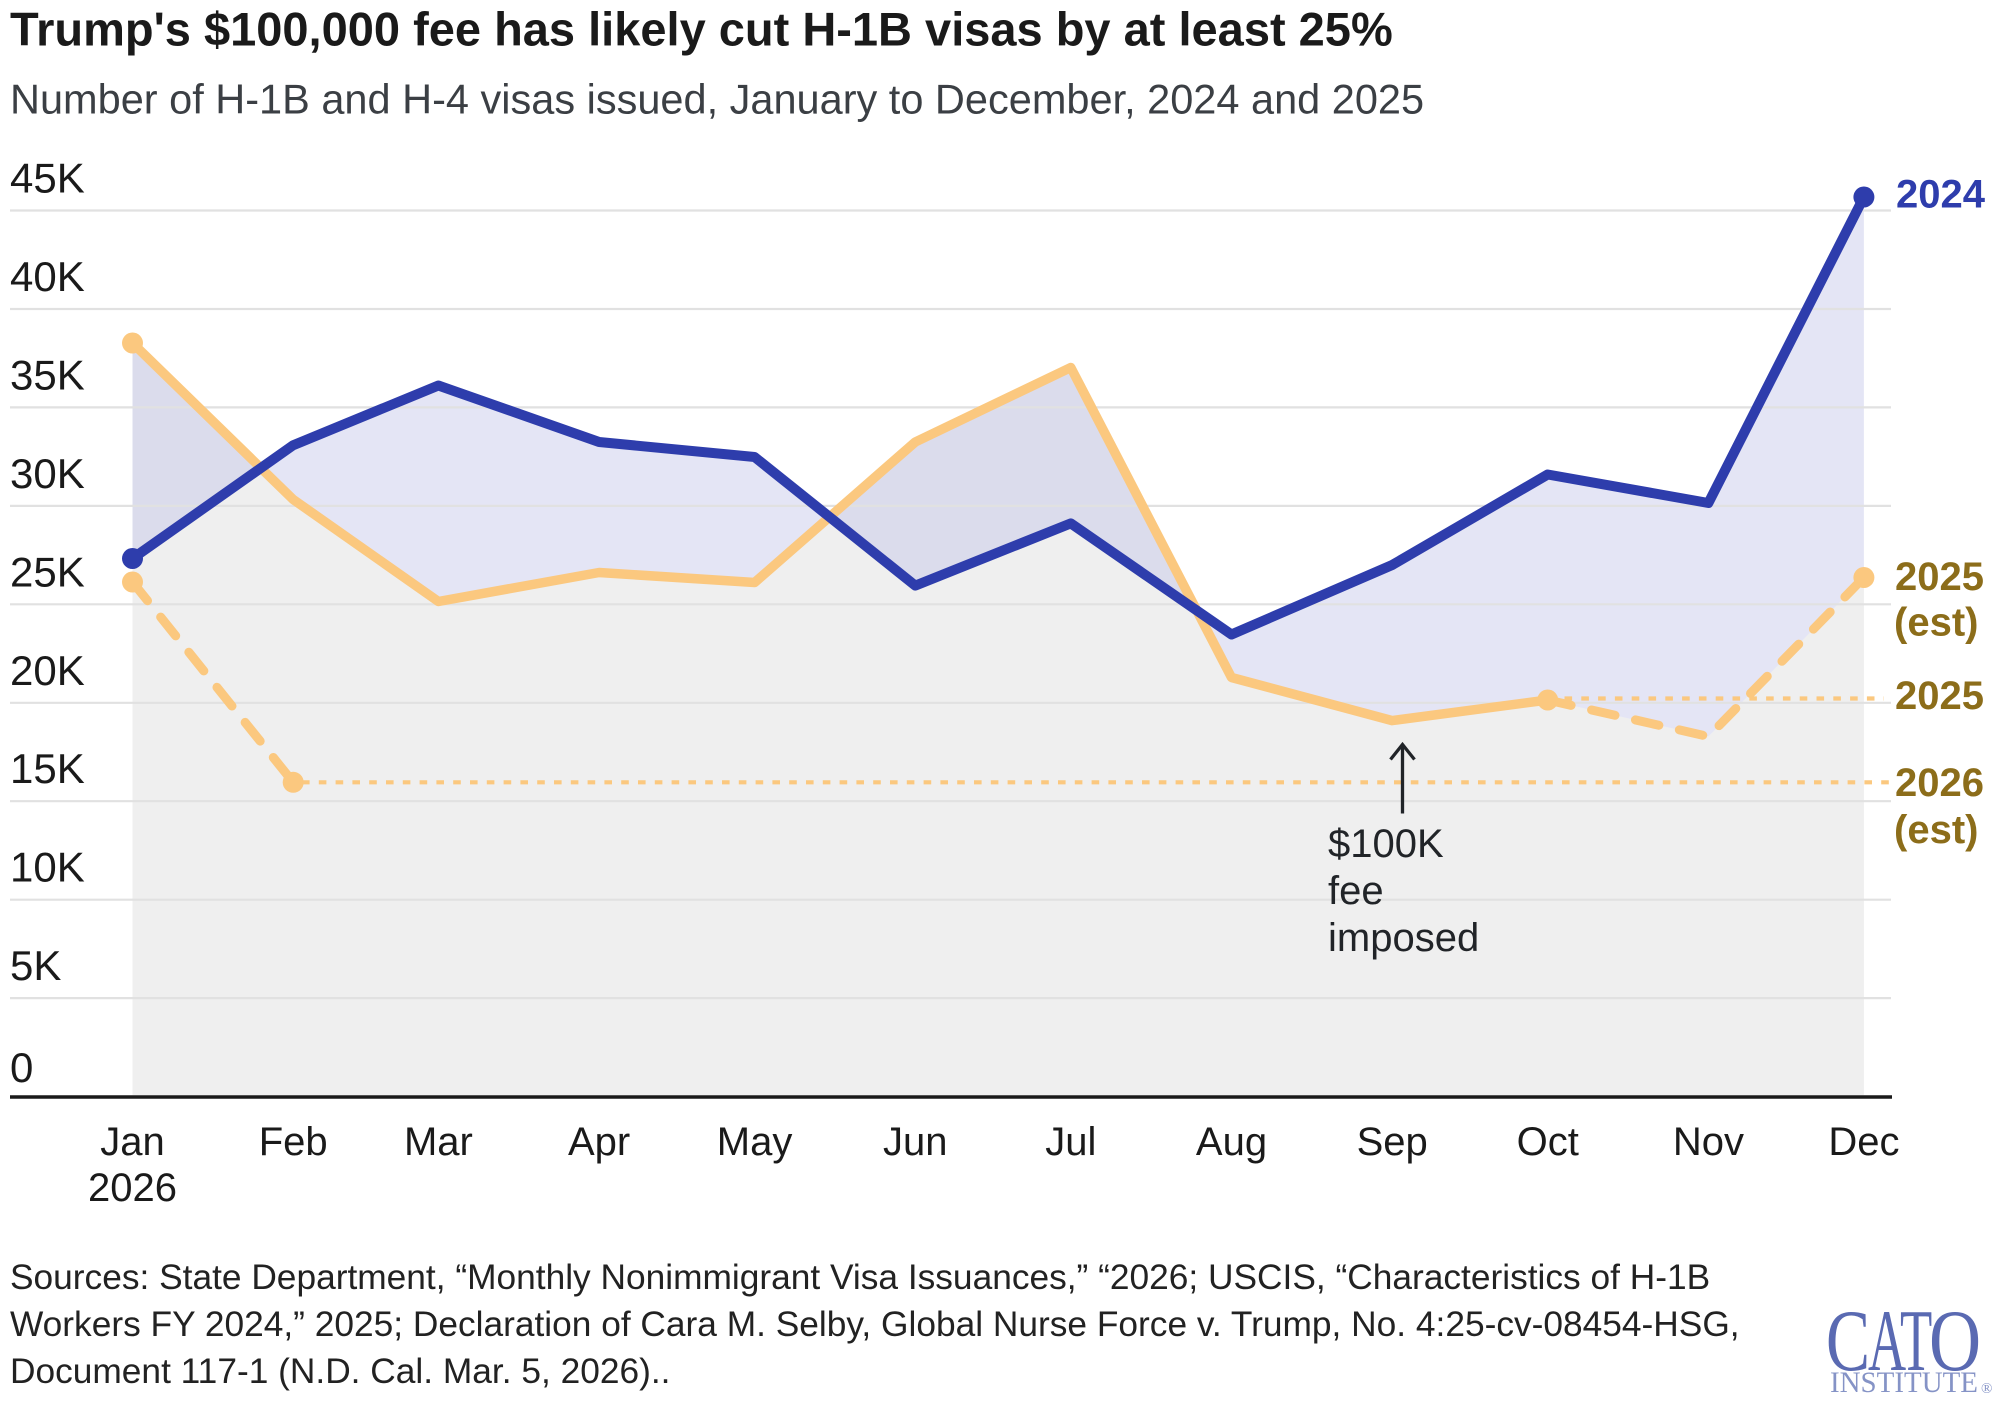 The height and width of the screenshot is (1411, 1997). I want to click on svg-text: fee, so click(1356, 891).